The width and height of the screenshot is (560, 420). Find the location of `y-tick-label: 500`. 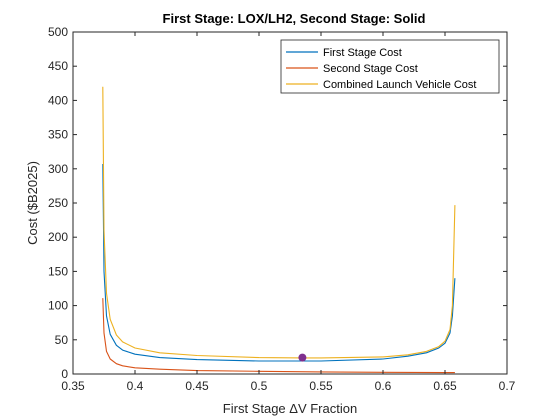

y-tick-label: 500 is located at coordinates (58, 32).